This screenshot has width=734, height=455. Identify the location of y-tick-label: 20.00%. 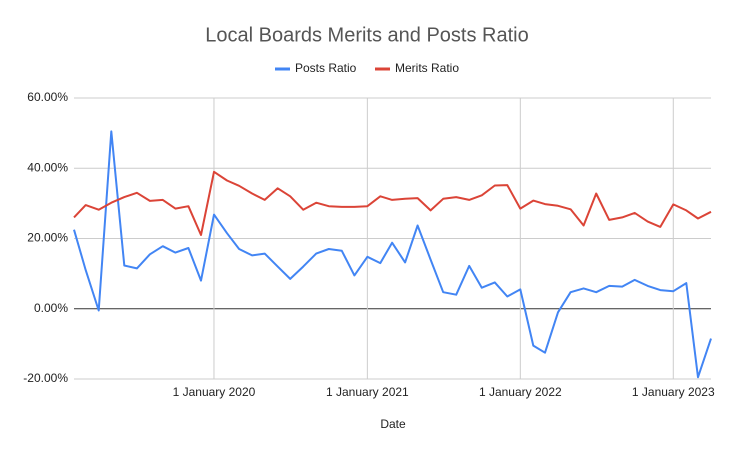
(47, 238).